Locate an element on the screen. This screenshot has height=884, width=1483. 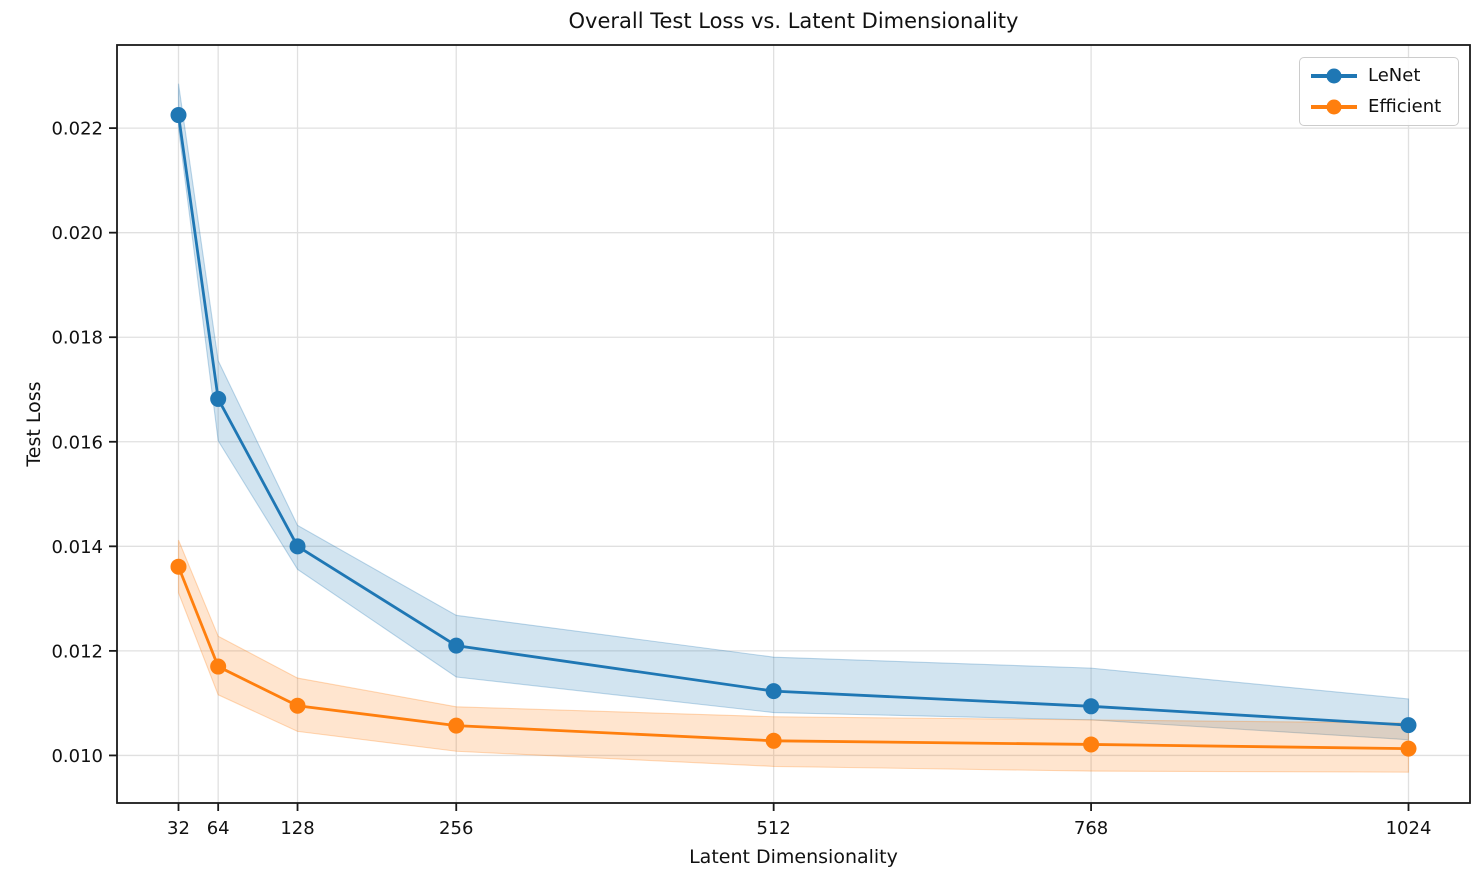
y-tick-label: 0.018 is located at coordinates (77, 338).